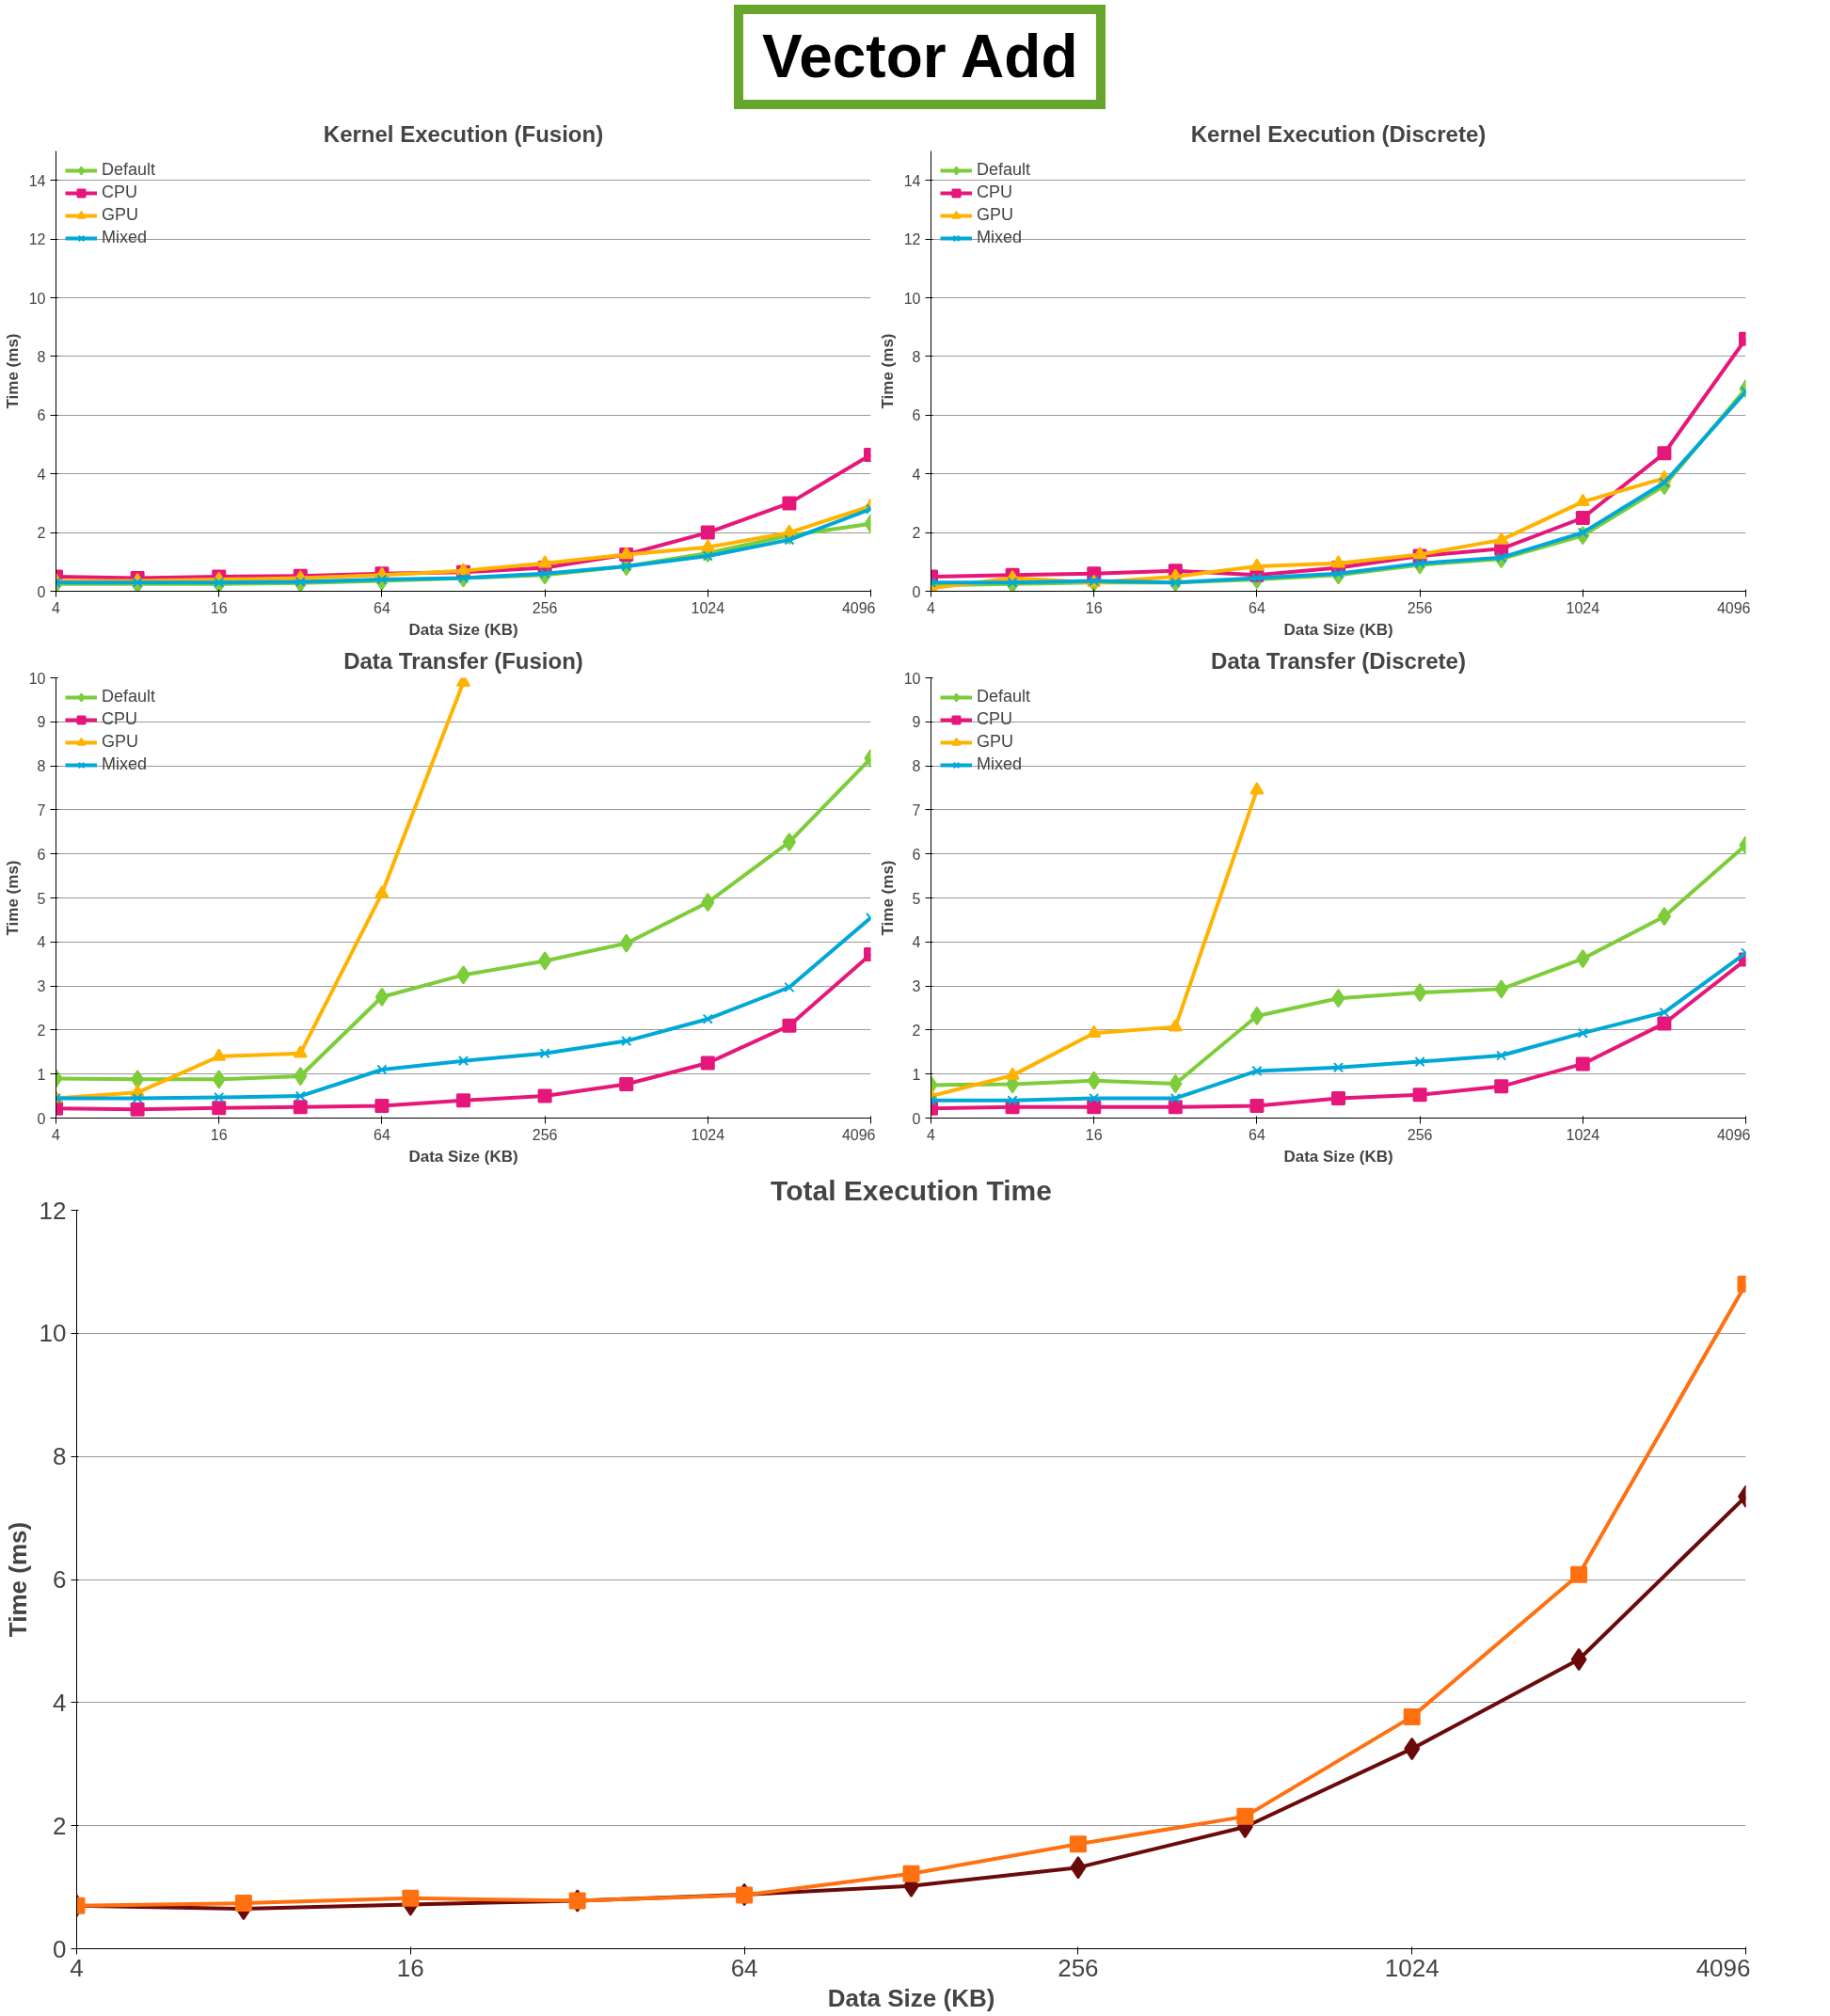  I want to click on text: Vector Add, so click(920, 57).